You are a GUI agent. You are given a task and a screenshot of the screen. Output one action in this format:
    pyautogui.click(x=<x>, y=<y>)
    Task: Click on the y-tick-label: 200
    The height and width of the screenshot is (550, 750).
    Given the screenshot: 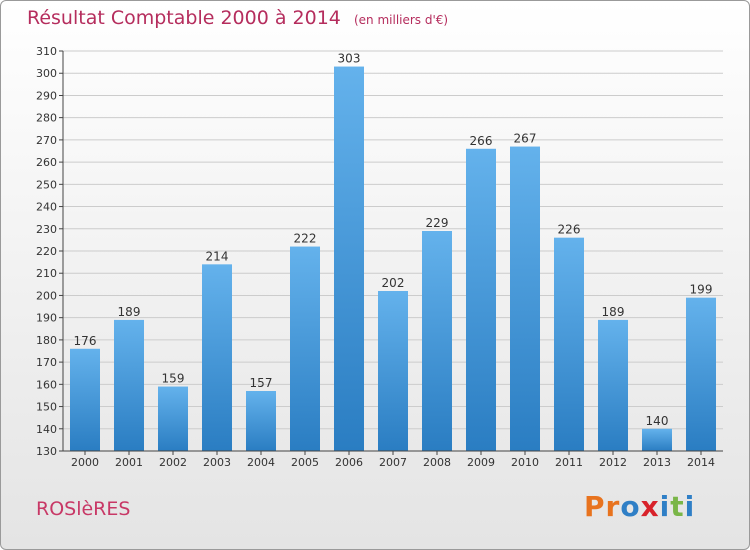 What is the action you would take?
    pyautogui.click(x=46, y=295)
    